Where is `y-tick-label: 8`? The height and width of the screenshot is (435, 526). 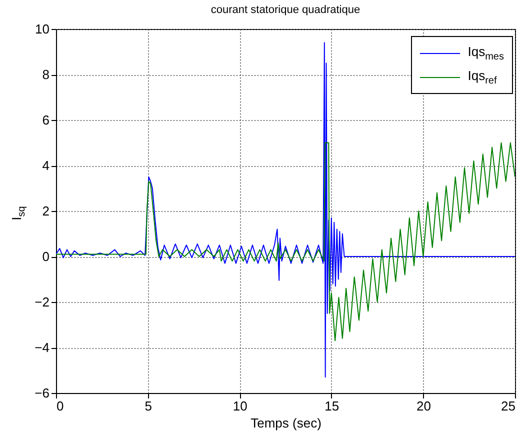
y-tick-label: 8 is located at coordinates (46, 74).